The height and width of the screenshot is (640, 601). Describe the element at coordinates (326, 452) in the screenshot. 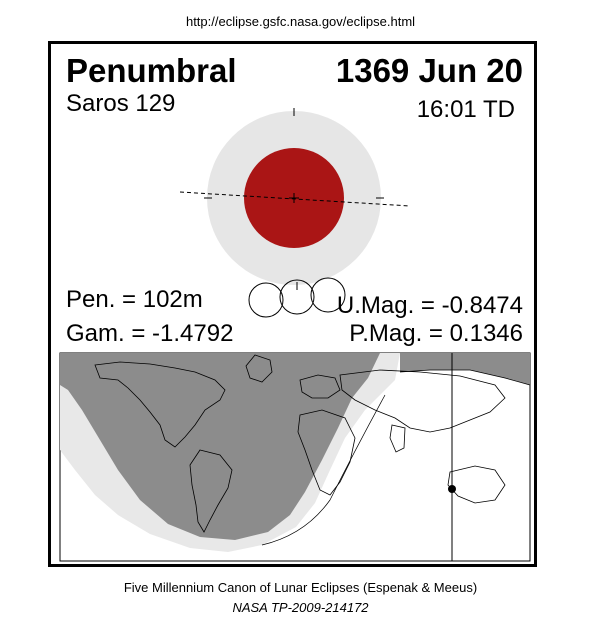

I see `africa` at that location.